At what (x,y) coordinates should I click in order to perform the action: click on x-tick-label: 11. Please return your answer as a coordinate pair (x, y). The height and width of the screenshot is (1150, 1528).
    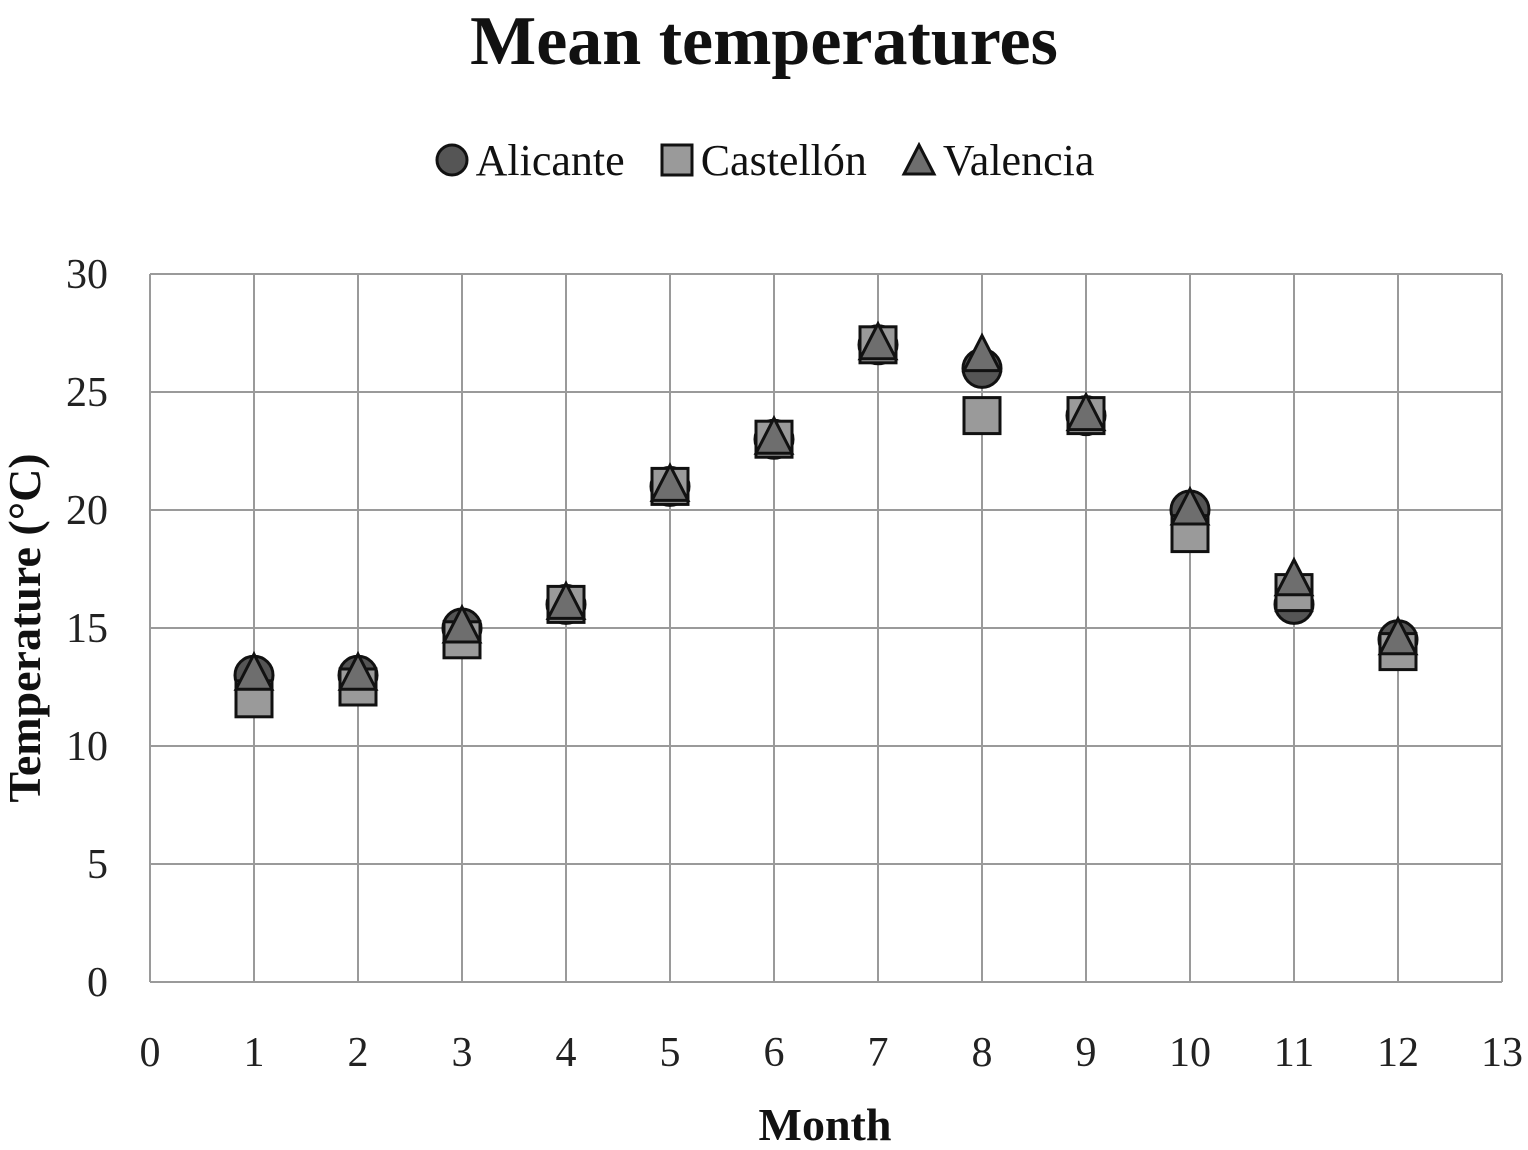
    Looking at the image, I should click on (1294, 1053).